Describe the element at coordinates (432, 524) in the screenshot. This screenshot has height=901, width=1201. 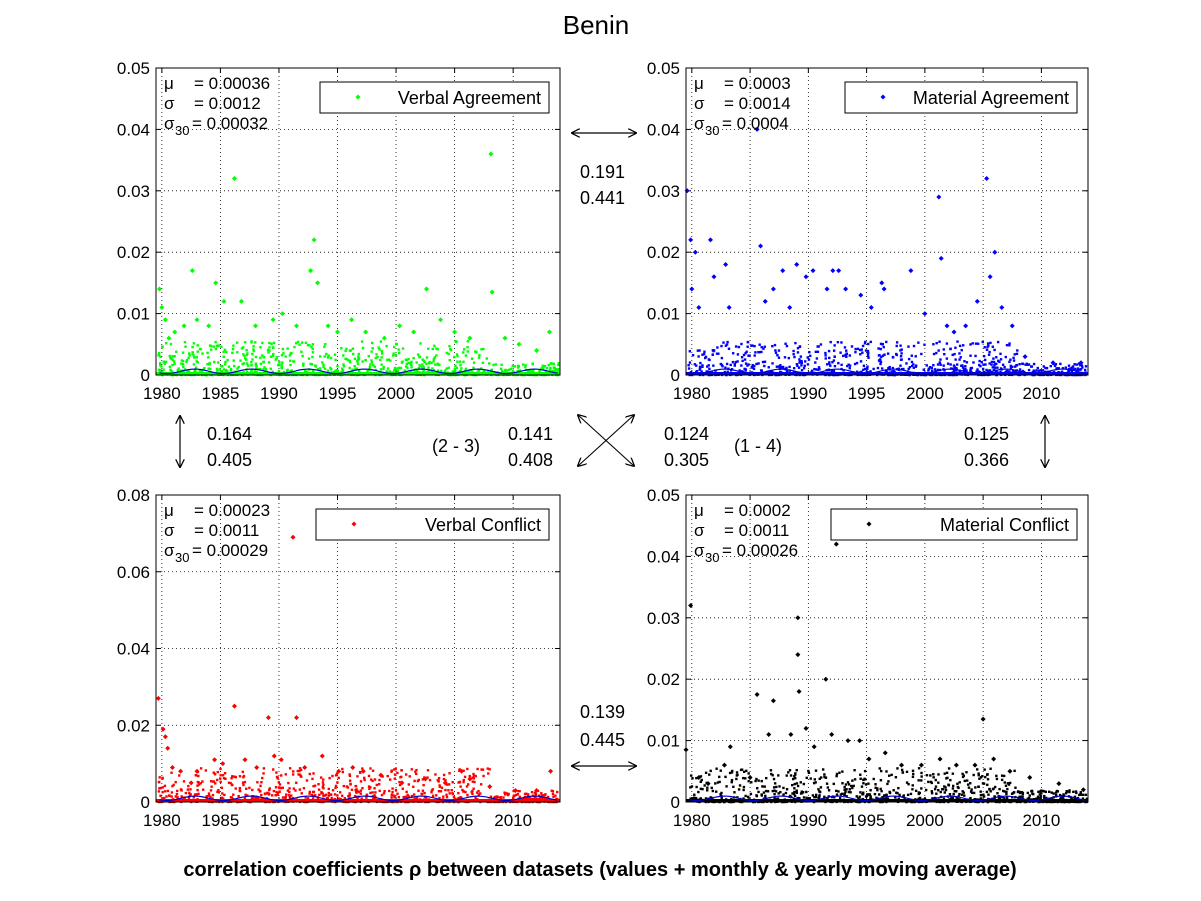
I see `legend: Verbal Conflict` at that location.